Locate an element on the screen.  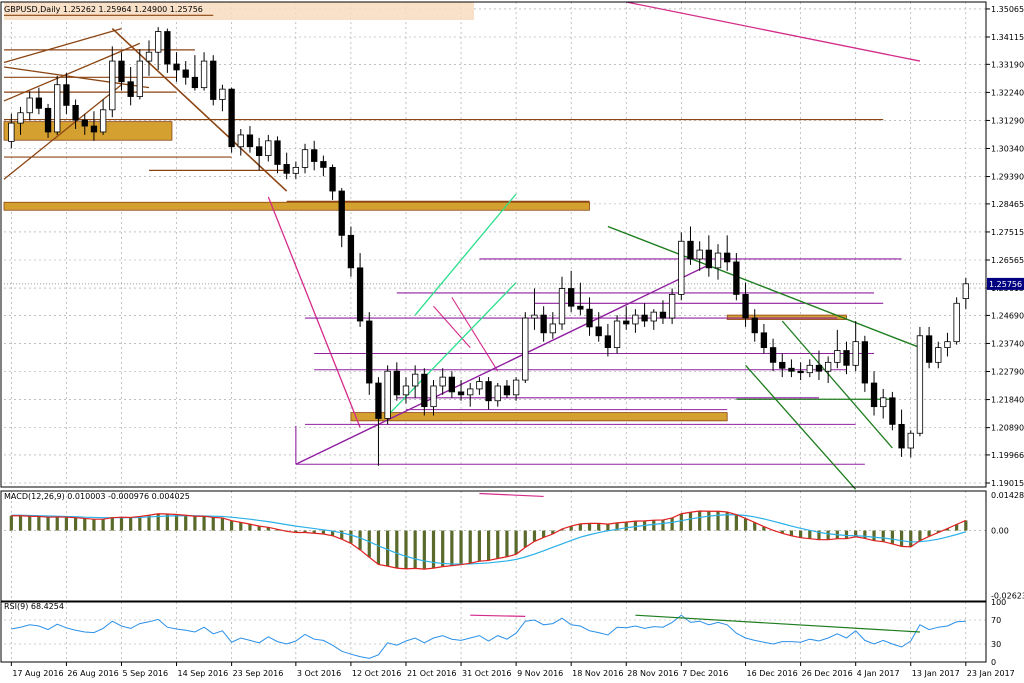
rsi-tick-label: 0 is located at coordinates (993, 662).